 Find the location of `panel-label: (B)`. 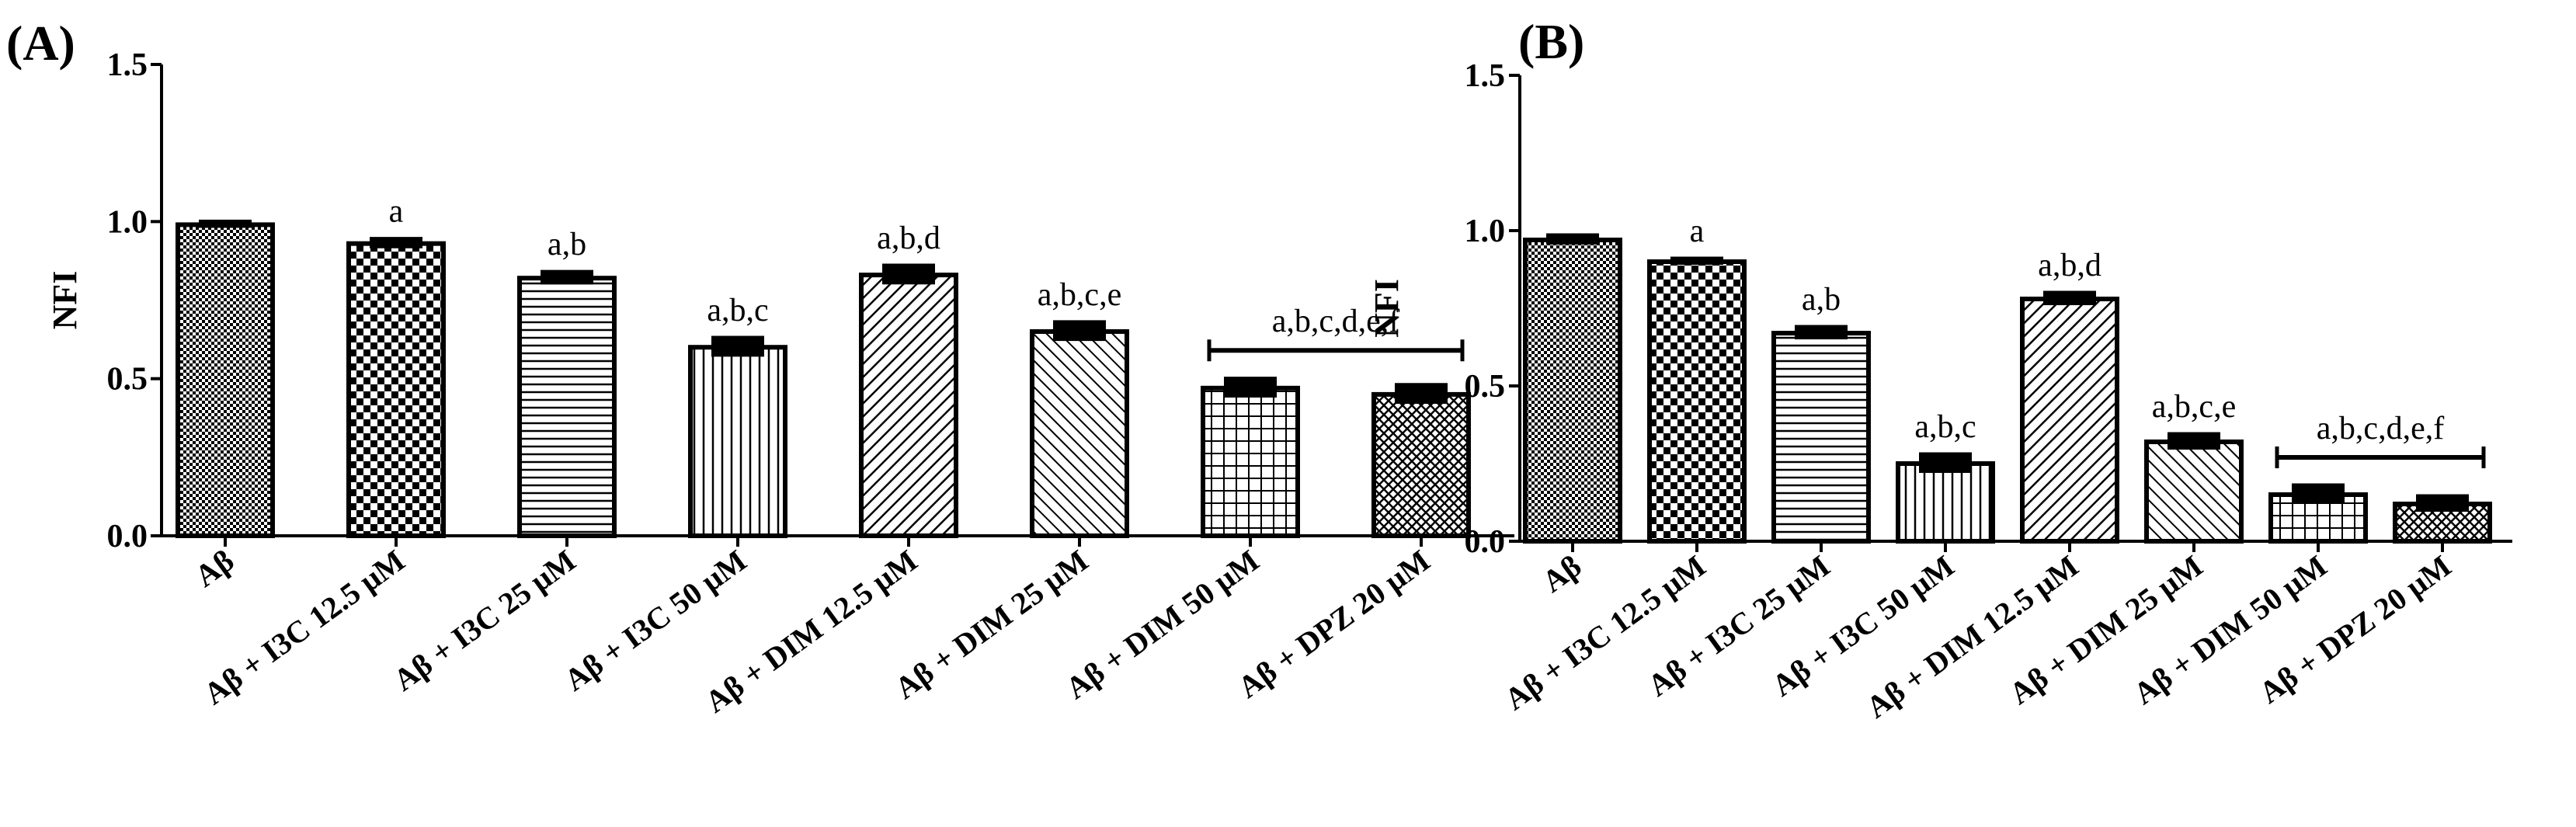

panel-label: (B) is located at coordinates (1551, 41).